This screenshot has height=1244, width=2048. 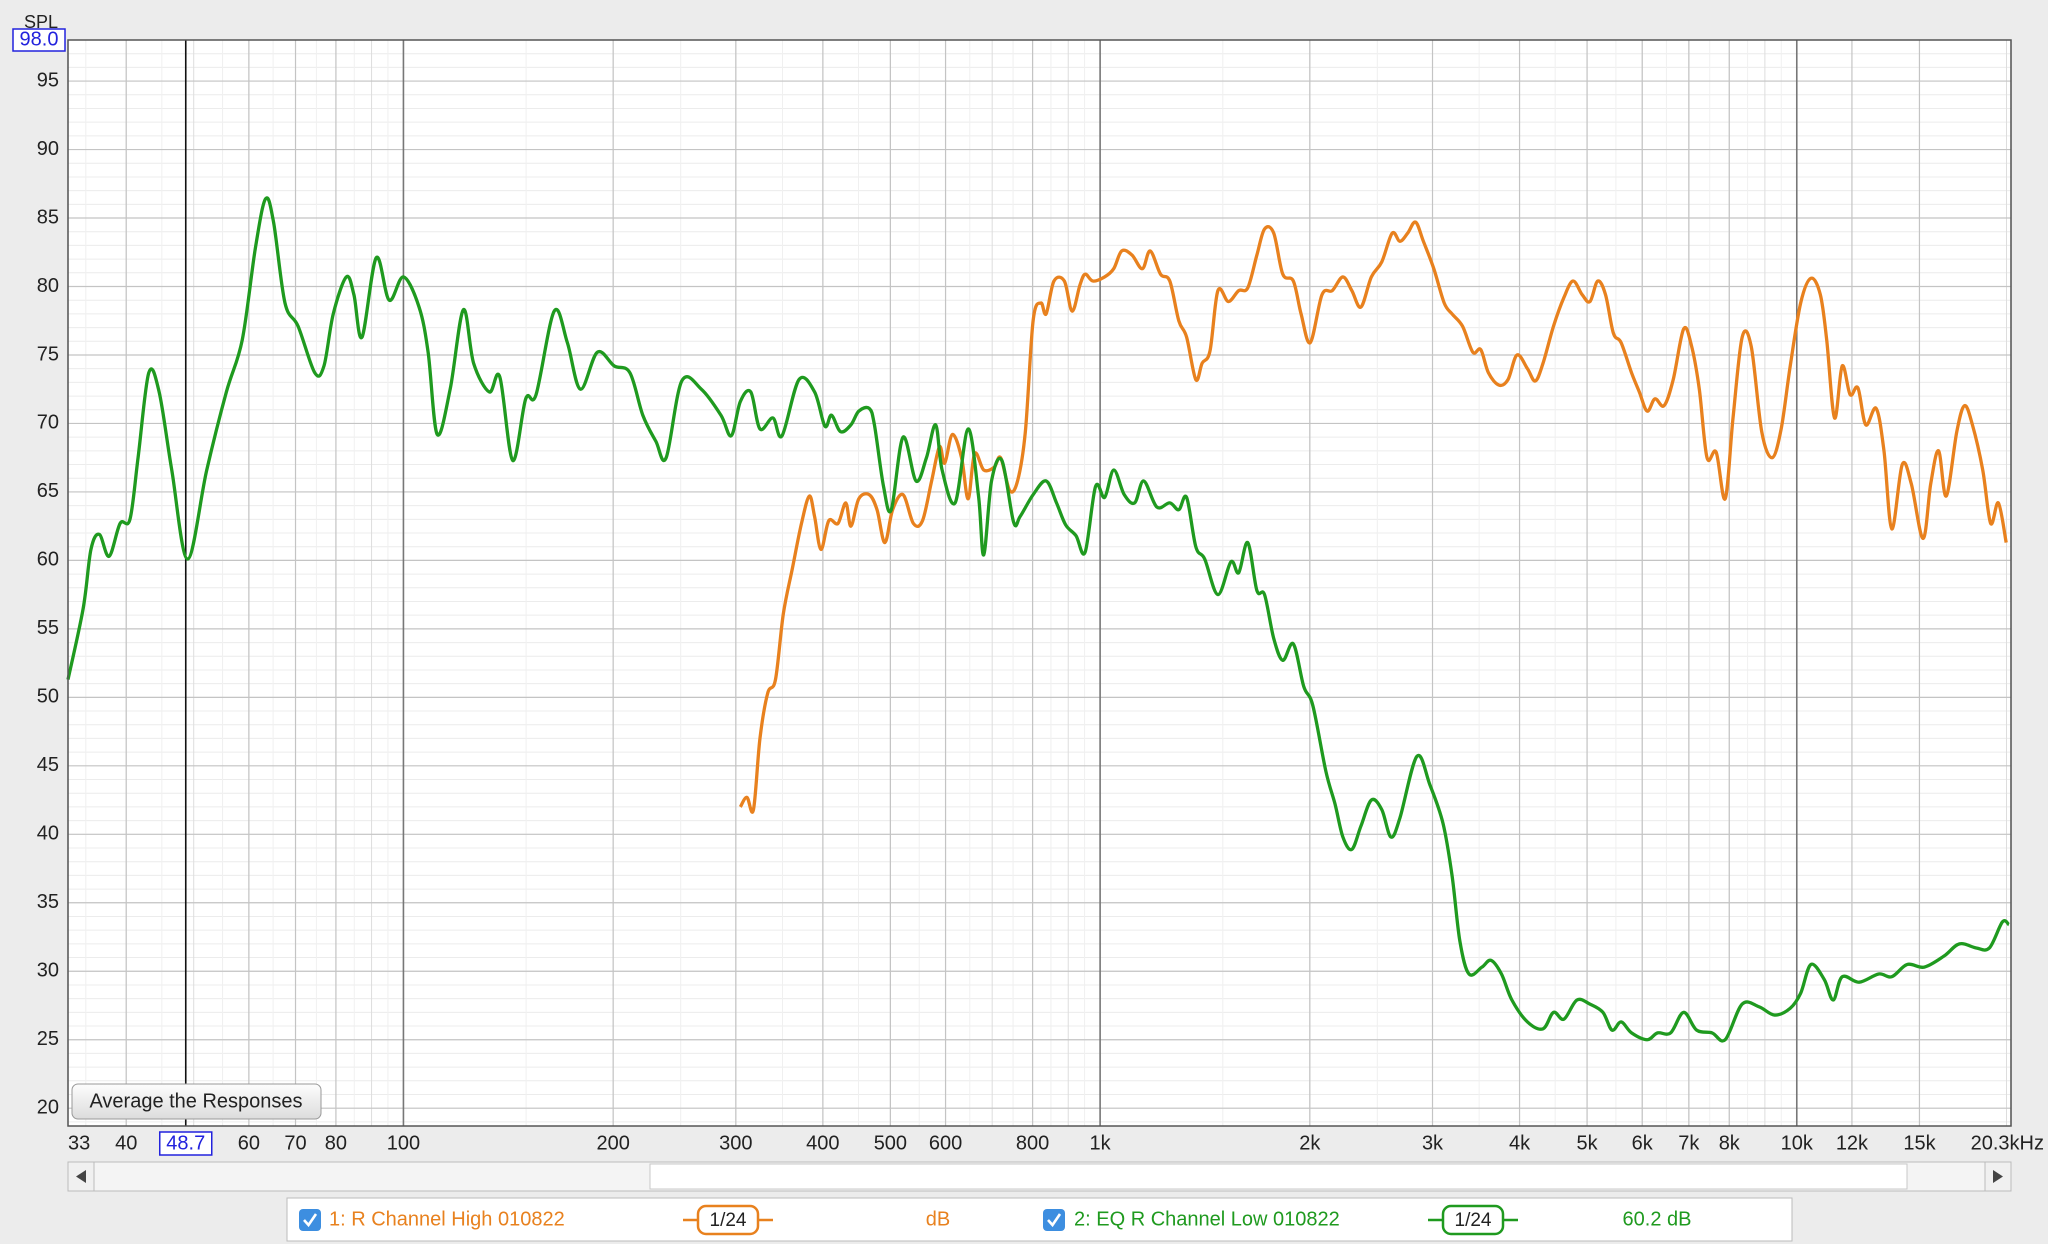 What do you see at coordinates (48, 971) in the screenshot?
I see `y-tick-label: 30` at bounding box center [48, 971].